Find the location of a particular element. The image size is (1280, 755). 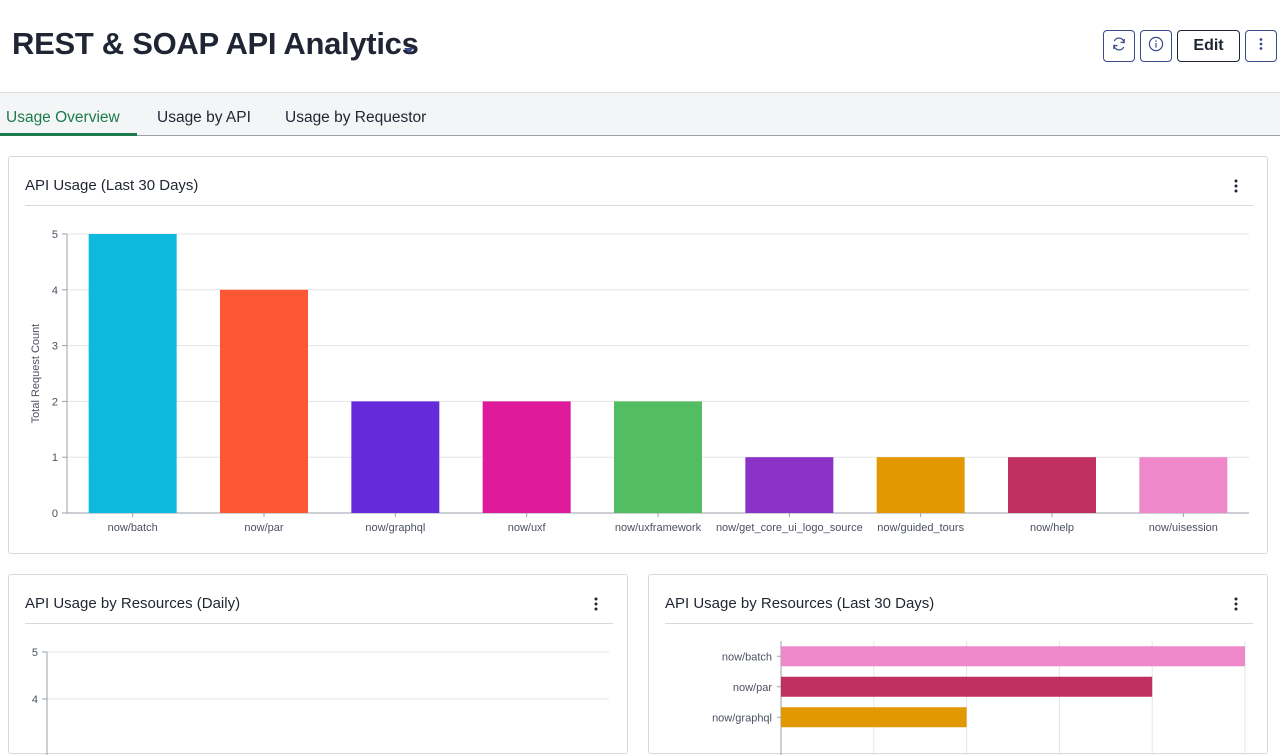

info-button is located at coordinates (1156, 46).